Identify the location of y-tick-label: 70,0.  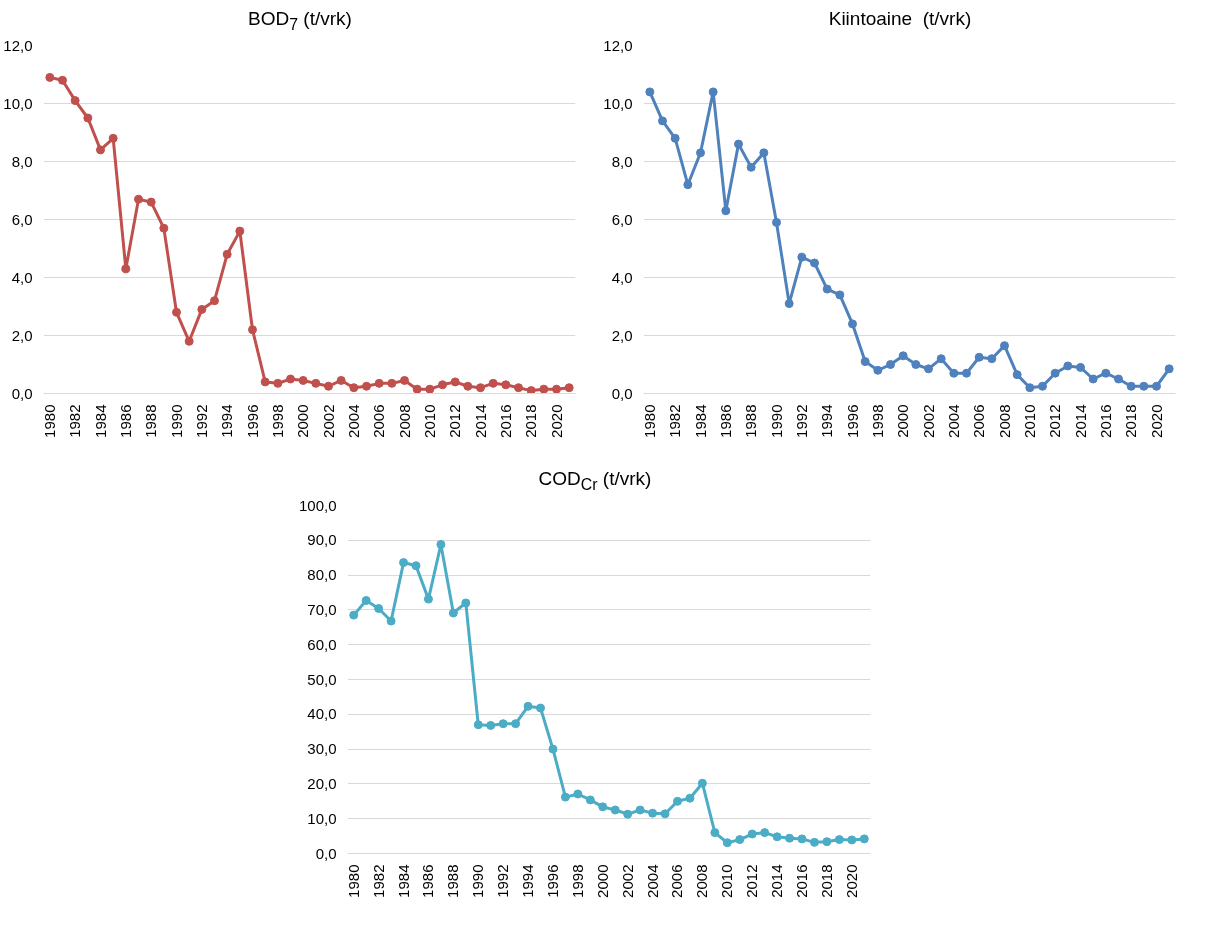
(322, 609).